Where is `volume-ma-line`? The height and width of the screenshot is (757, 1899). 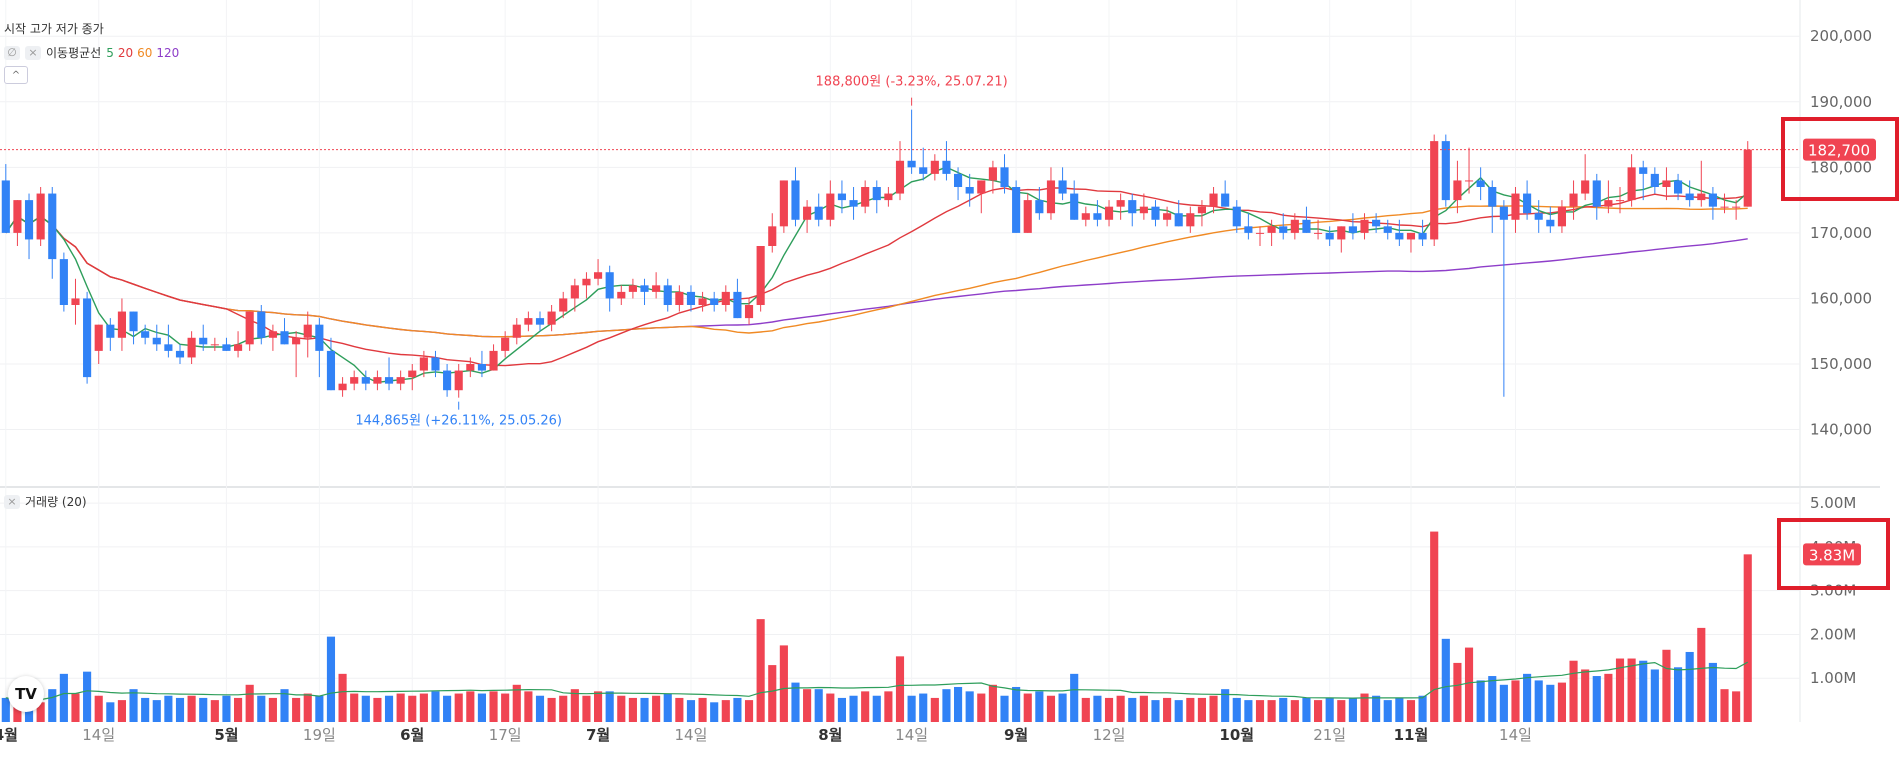
volume-ma-line is located at coordinates (876, 681).